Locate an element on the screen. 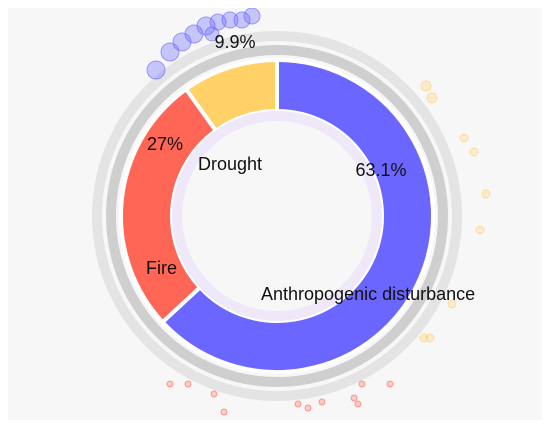 The width and height of the screenshot is (550, 428). percent-label-drought: 9.9% is located at coordinates (234, 42).